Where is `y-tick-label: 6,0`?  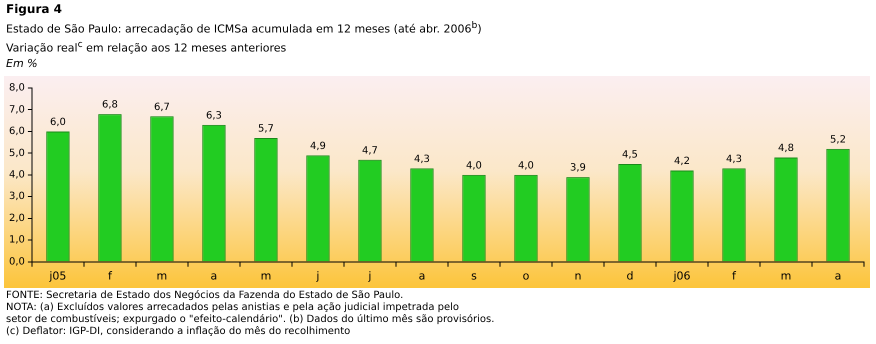 y-tick-label: 6,0 is located at coordinates (16, 132).